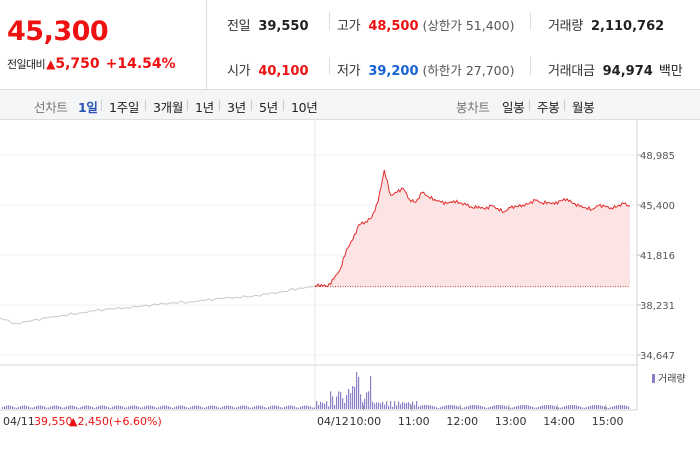  What do you see at coordinates (268, 107) in the screenshot?
I see `tab-5-years: 5년` at bounding box center [268, 107].